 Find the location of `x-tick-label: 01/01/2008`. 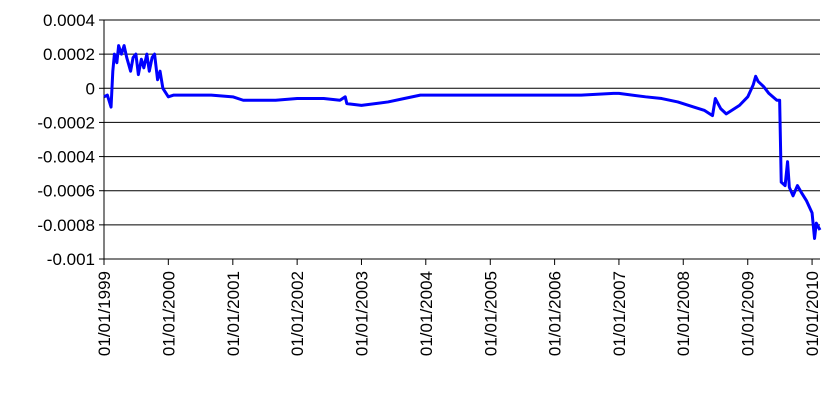

x-tick-label: 01/01/2008 is located at coordinates (683, 313).